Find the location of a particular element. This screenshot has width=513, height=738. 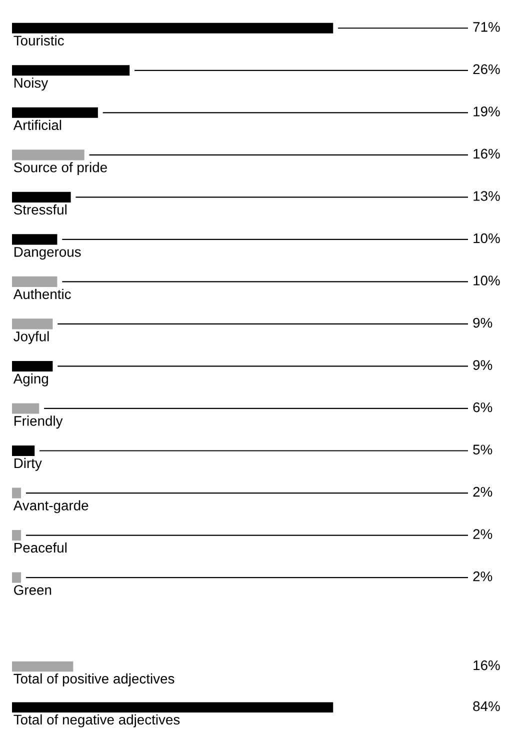

y-tick-label: Joyful is located at coordinates (31, 337).